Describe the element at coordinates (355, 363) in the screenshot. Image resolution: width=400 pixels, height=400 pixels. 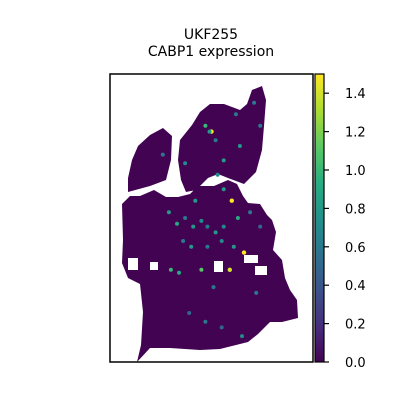
I see `colorbar-tick-label-0: 0.0` at that location.